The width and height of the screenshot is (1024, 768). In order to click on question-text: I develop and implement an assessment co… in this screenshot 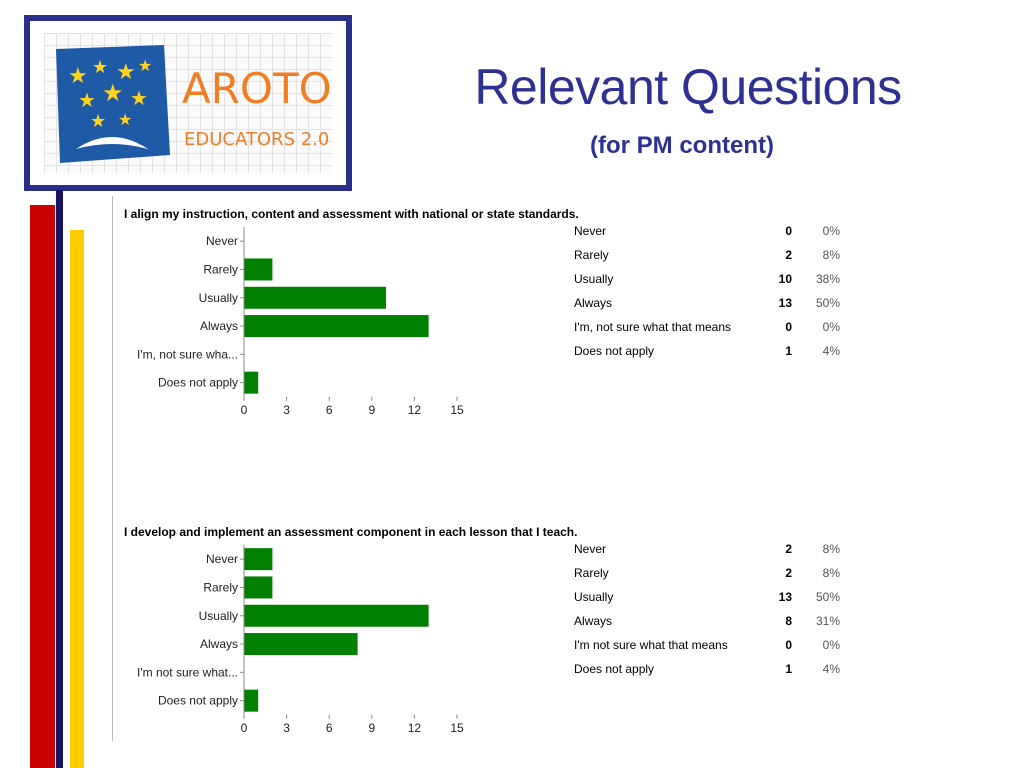, I will do `click(351, 532)`.